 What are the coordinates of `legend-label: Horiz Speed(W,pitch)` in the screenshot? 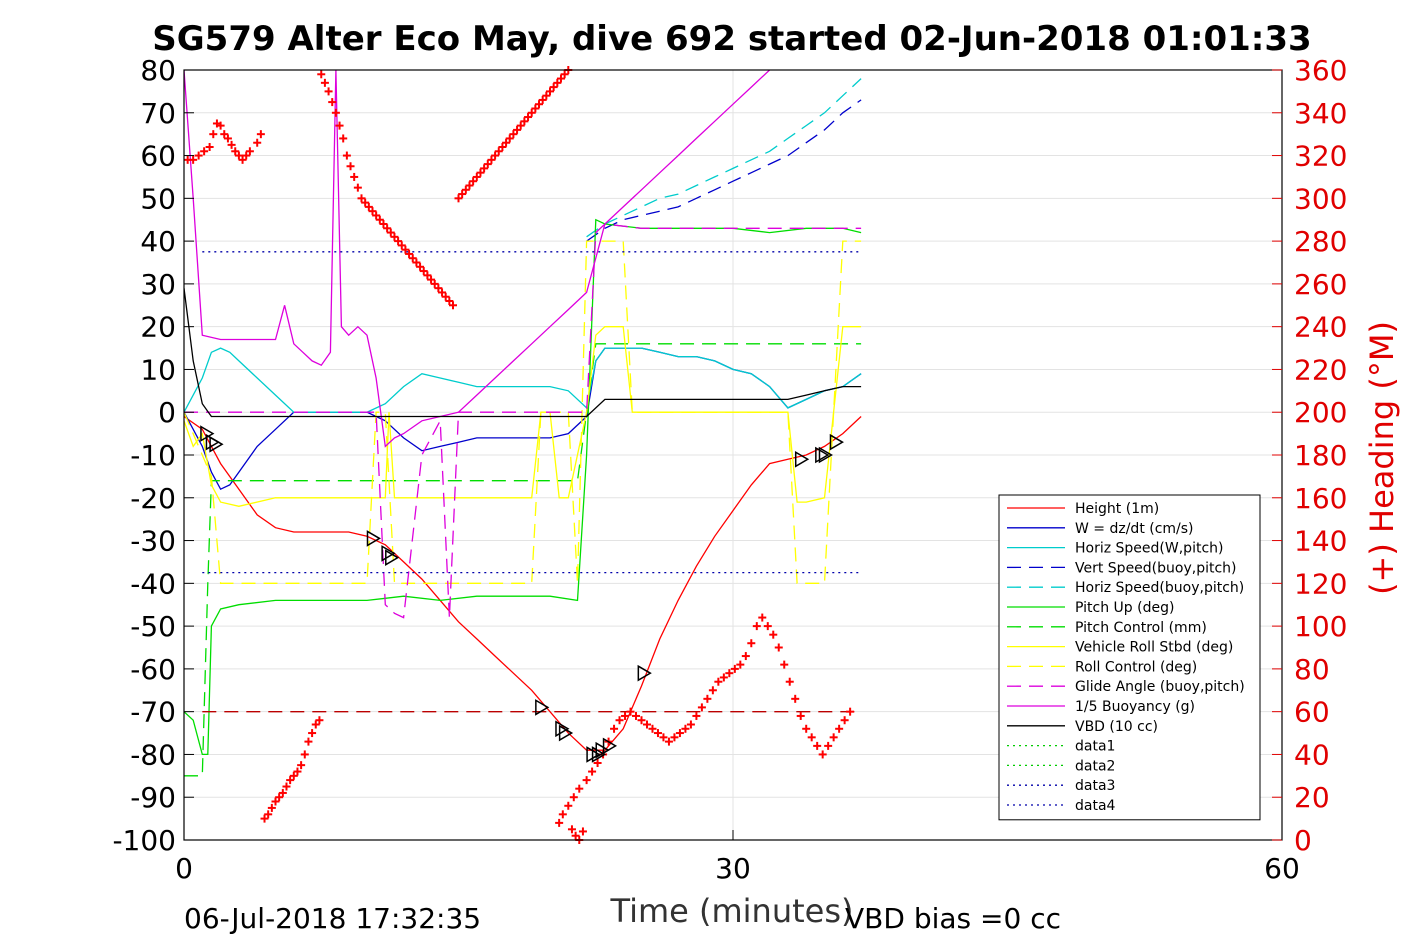 It's located at (1149, 549).